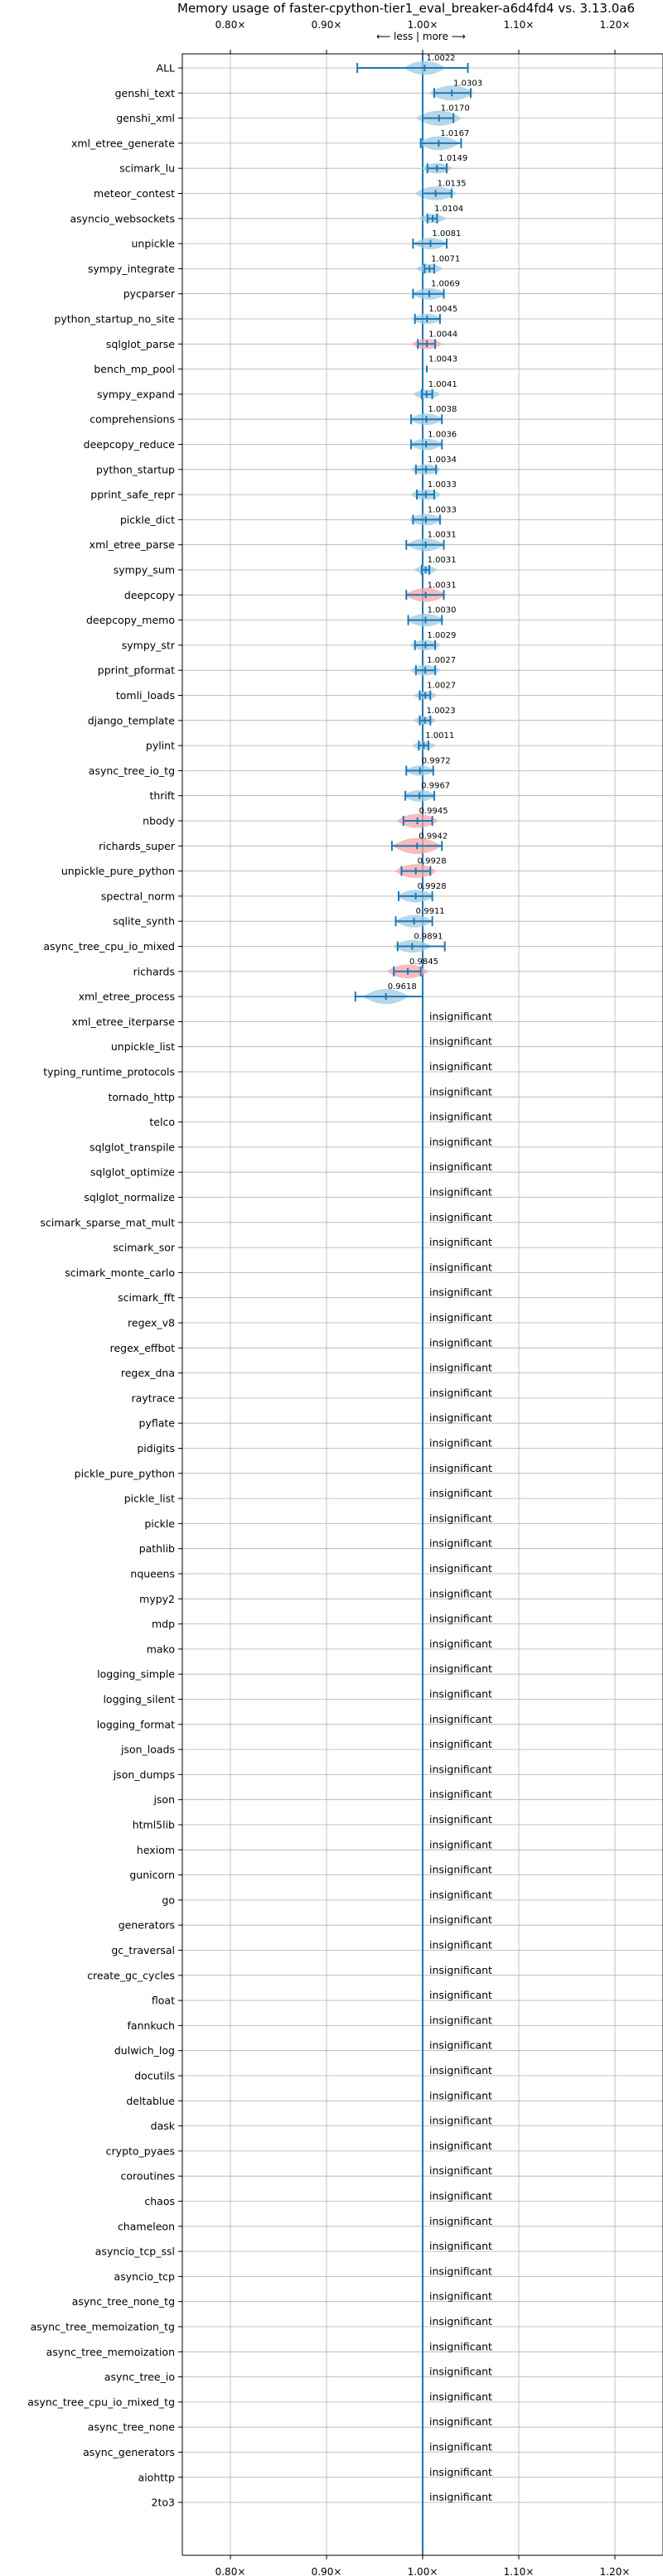 The image size is (663, 2576). Describe the element at coordinates (147, 520) in the screenshot. I see `benchmark-name: pickle_dict` at that location.